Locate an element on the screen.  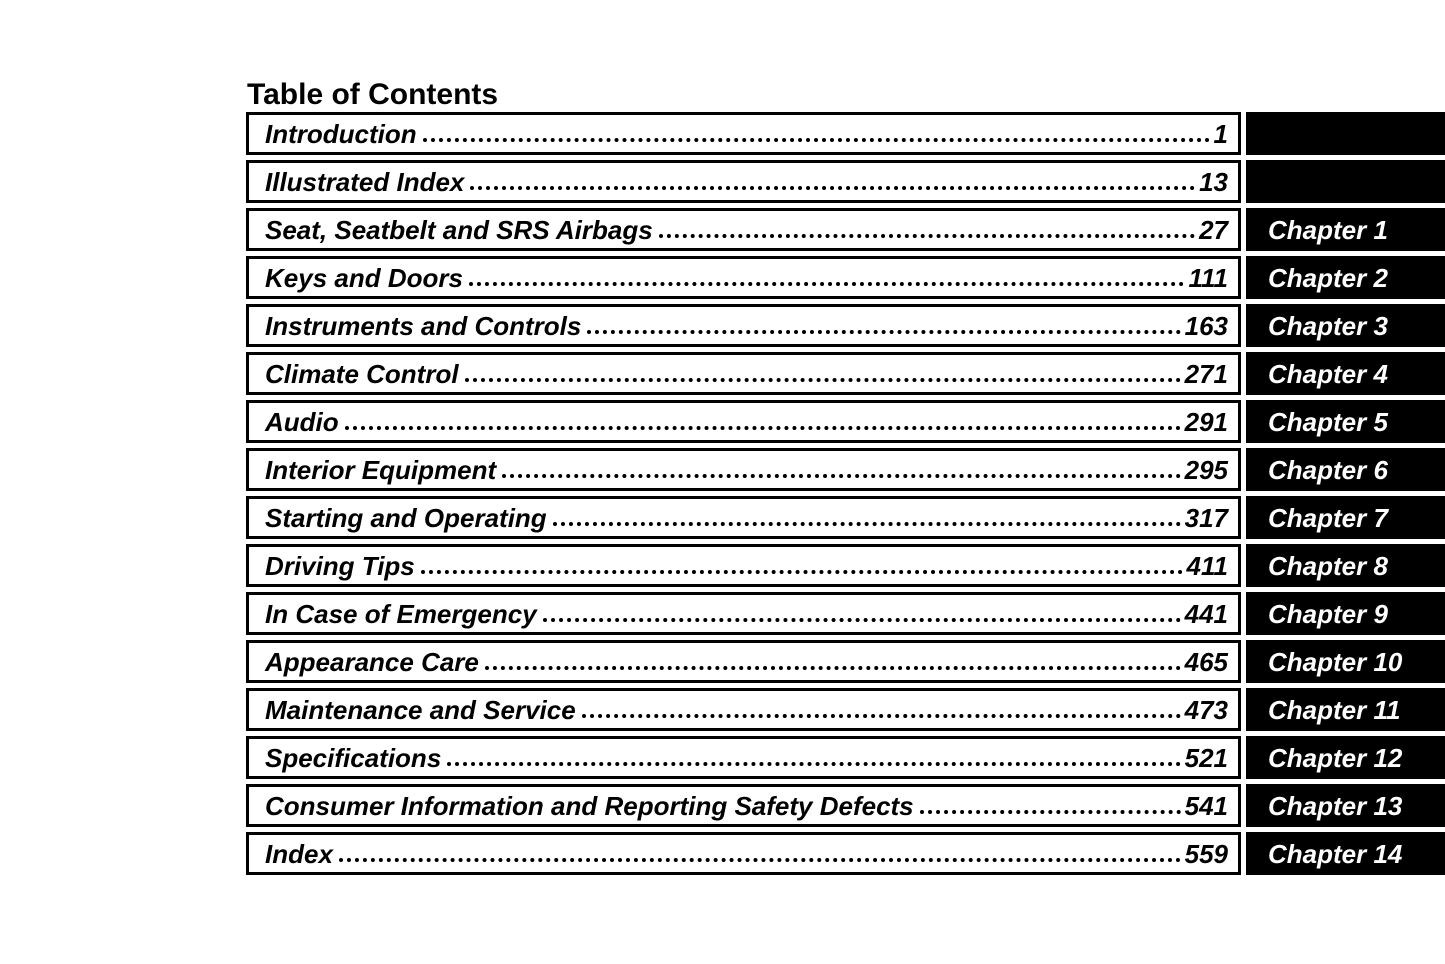
chapter-tab-label: Chapter 2 is located at coordinates (1328, 277).